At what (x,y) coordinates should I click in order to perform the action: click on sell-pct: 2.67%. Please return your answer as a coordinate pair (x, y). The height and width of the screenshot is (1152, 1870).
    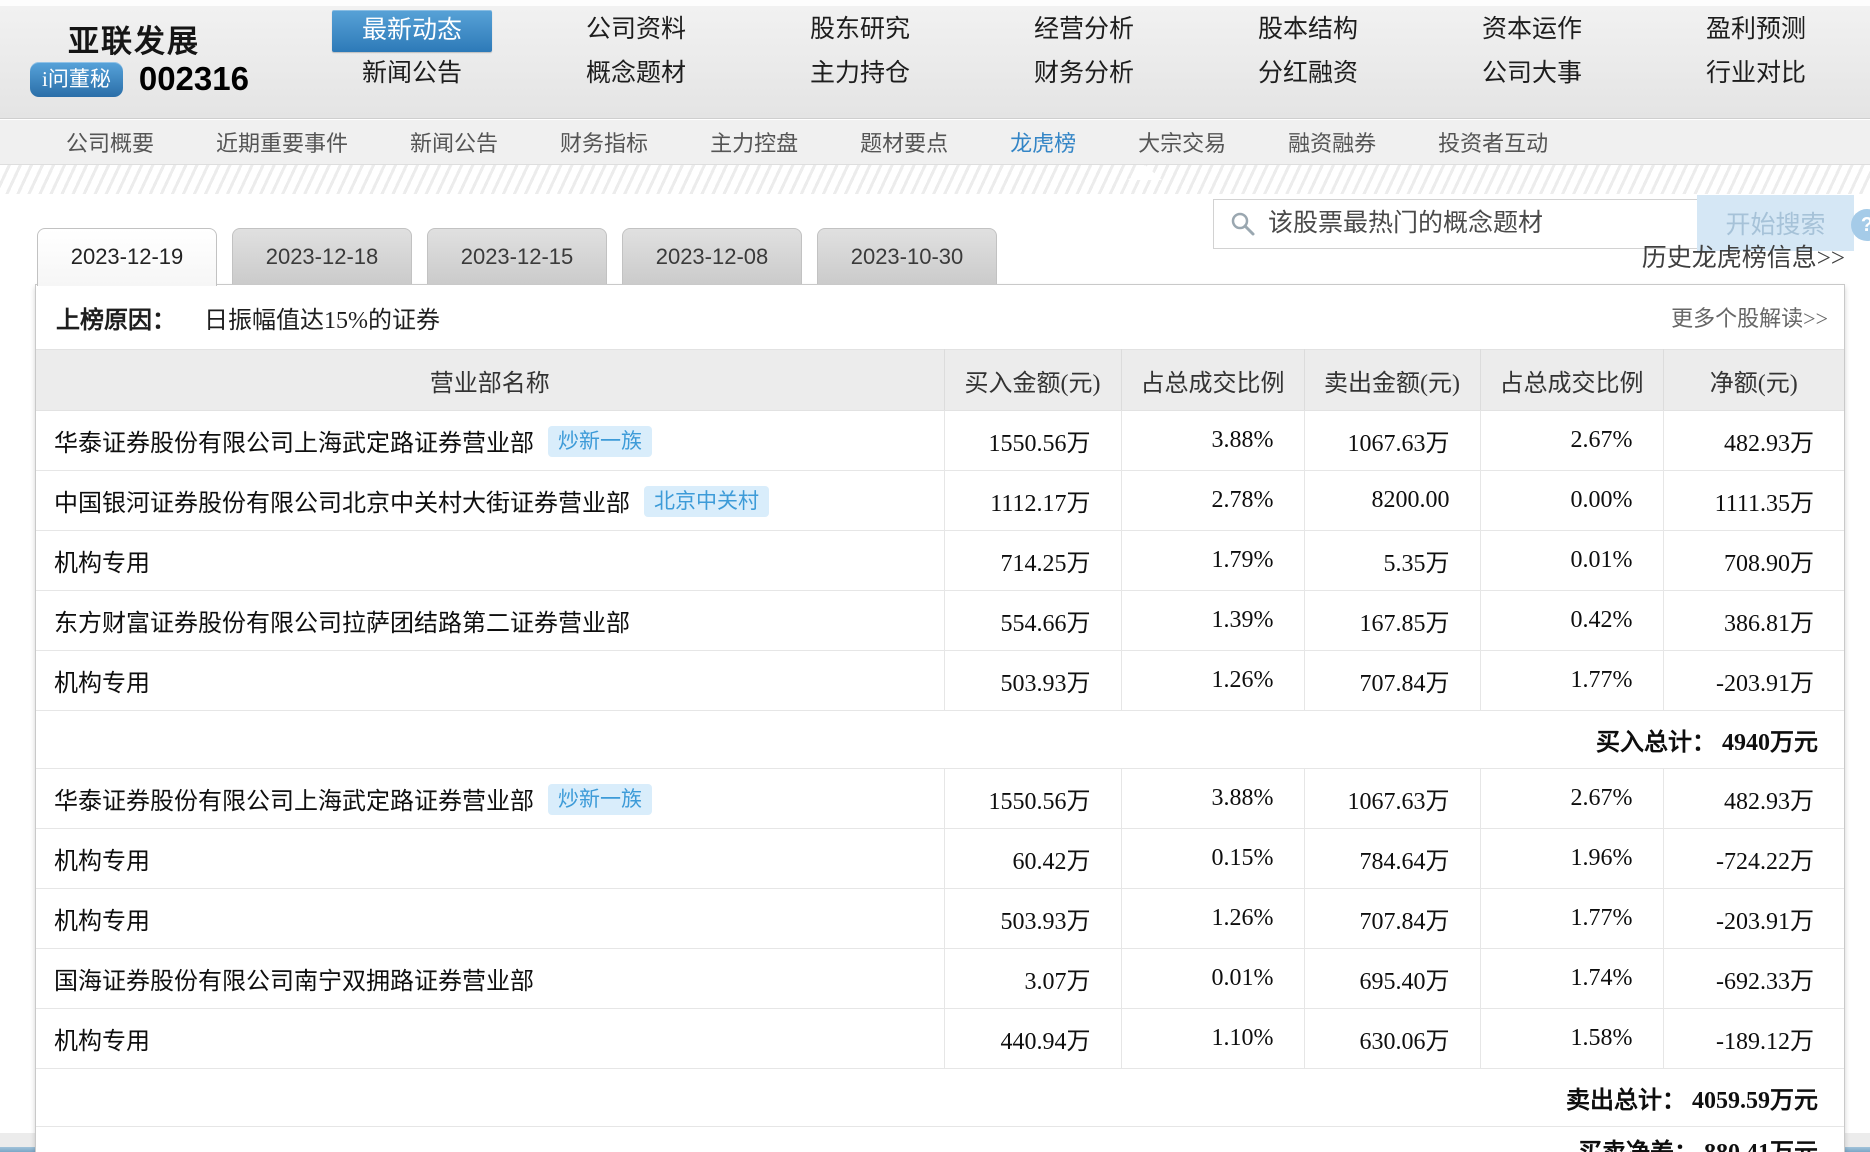
    Looking at the image, I should click on (1572, 440).